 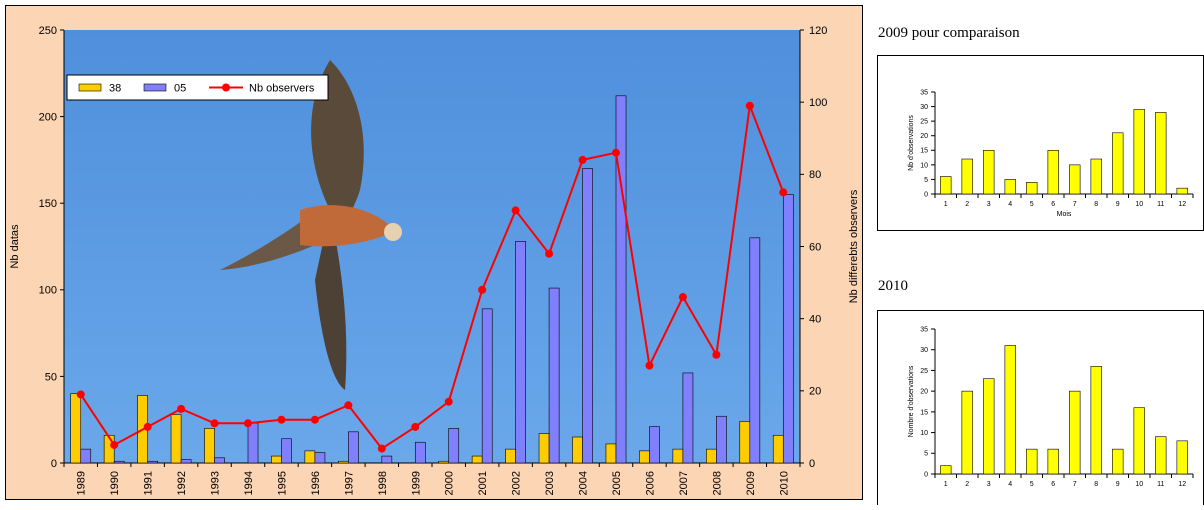 I want to click on x-tick-label: 1998, so click(x=383, y=483).